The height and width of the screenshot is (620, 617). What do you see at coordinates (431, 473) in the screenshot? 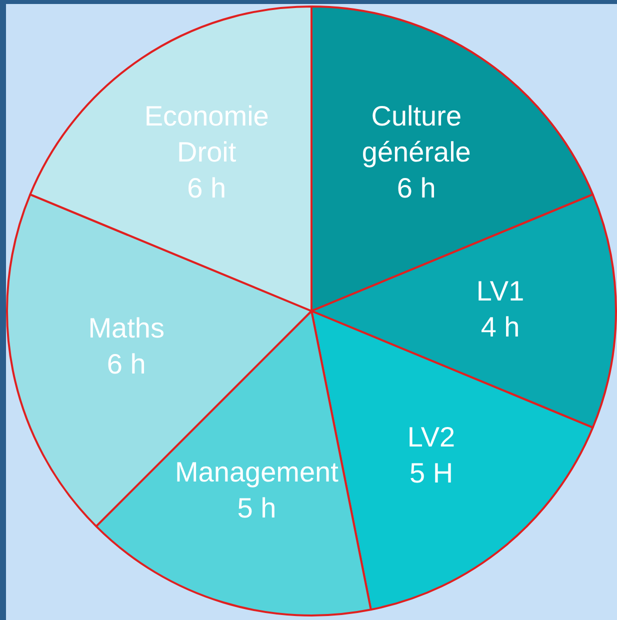
I see `data-label: 5 H` at bounding box center [431, 473].